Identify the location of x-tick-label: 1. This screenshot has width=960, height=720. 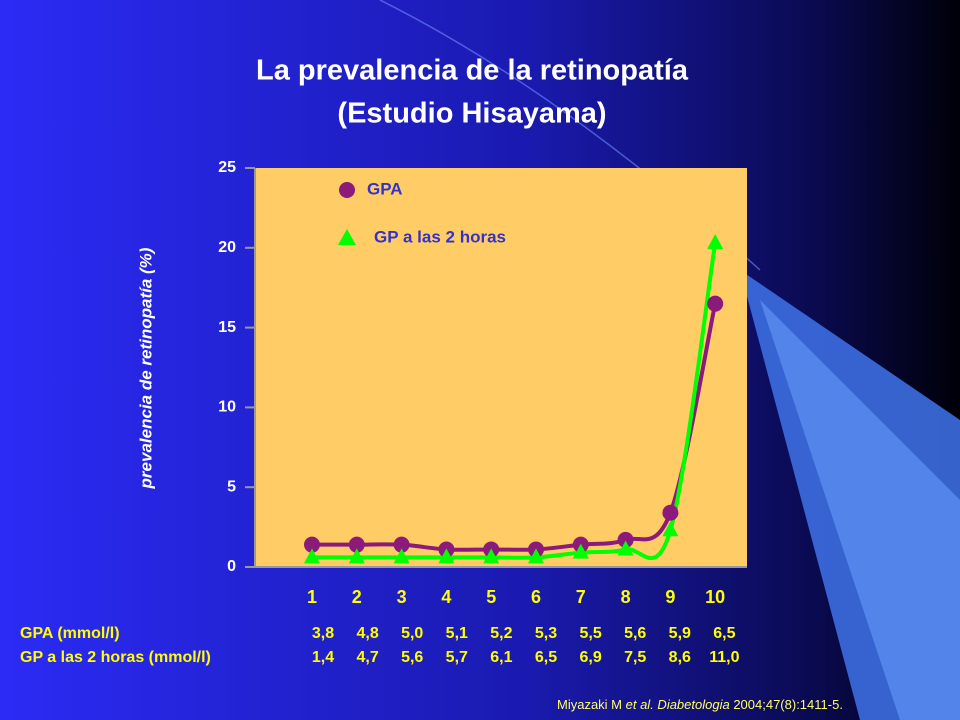
(312, 597).